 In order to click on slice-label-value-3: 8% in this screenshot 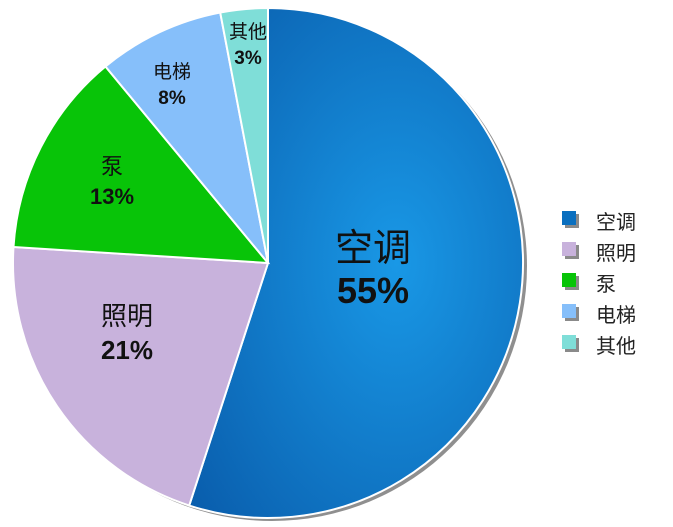, I will do `click(172, 98)`.